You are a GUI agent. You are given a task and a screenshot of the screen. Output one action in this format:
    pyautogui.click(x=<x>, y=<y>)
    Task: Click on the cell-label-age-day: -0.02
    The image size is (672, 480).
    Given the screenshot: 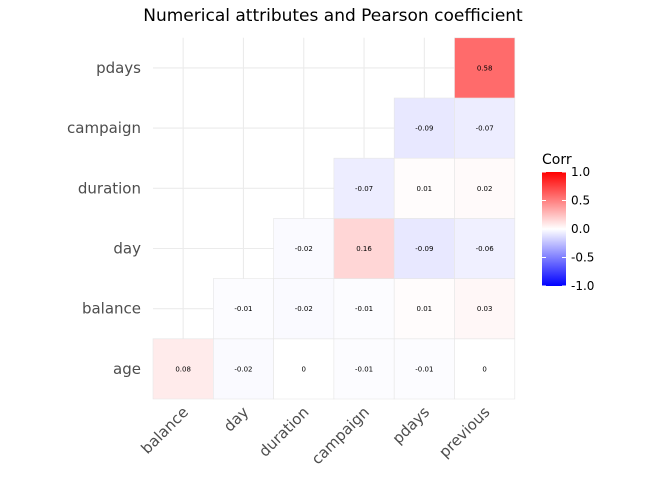 What is the action you would take?
    pyautogui.click(x=243, y=369)
    